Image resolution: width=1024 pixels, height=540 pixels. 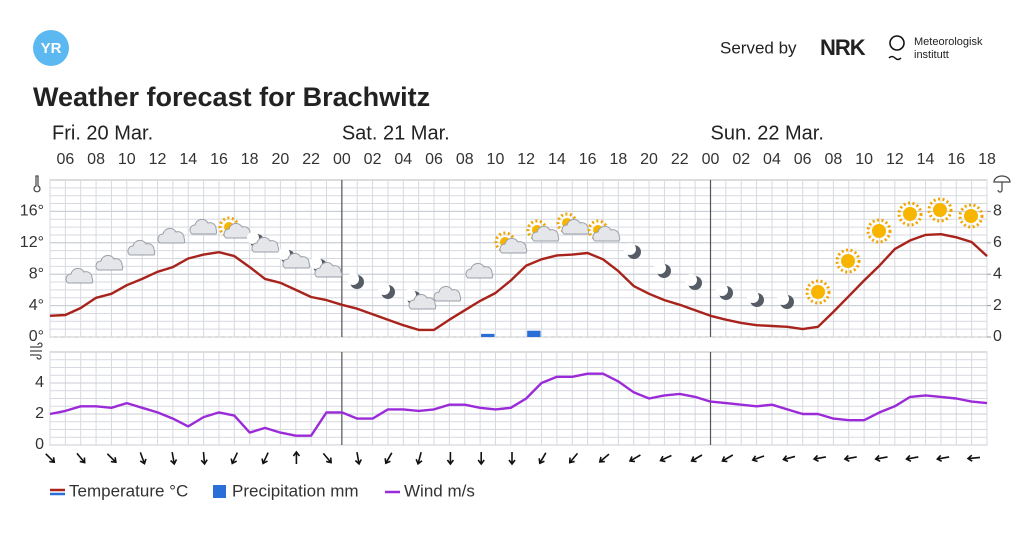 I want to click on legend-label: Precipitation mm, so click(x=295, y=490).